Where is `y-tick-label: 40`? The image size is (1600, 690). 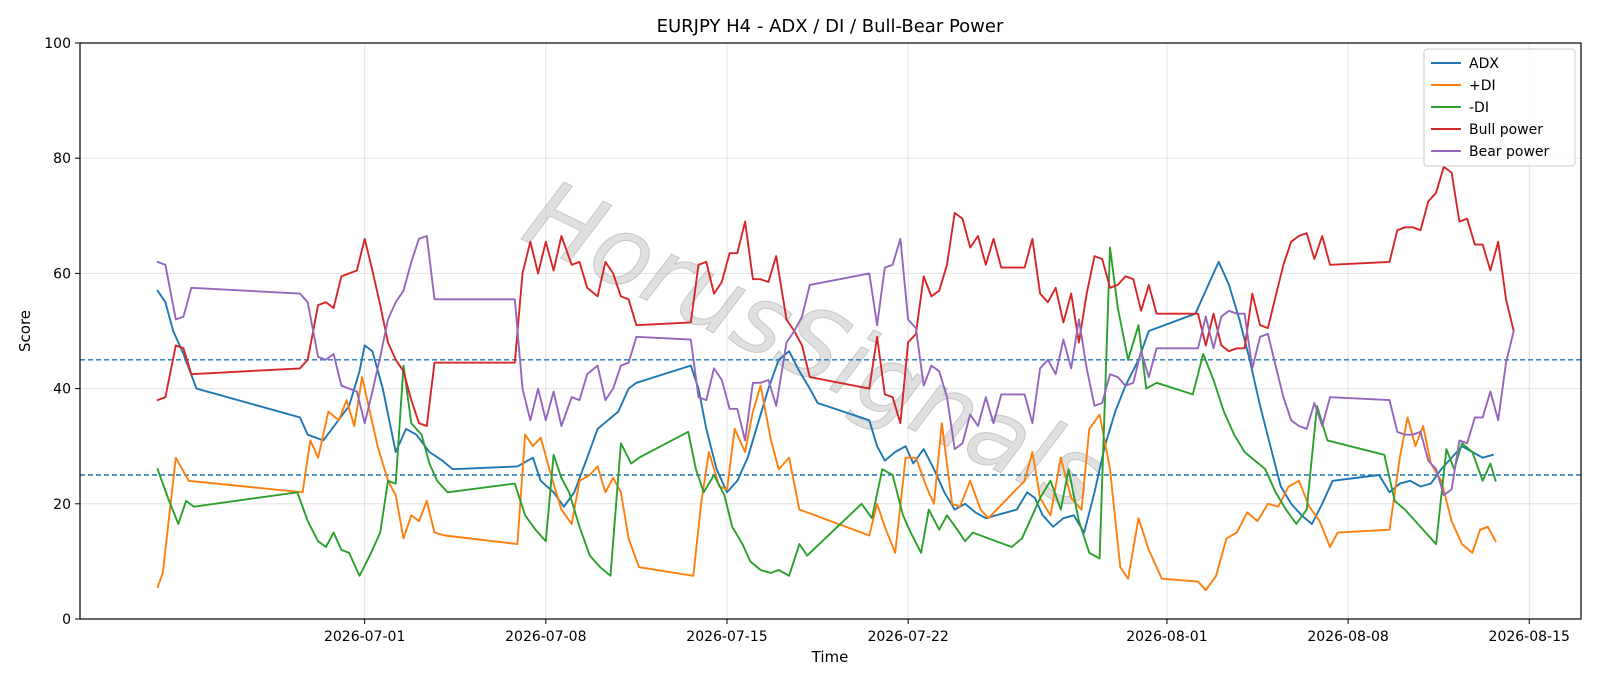 y-tick-label: 40 is located at coordinates (62, 390).